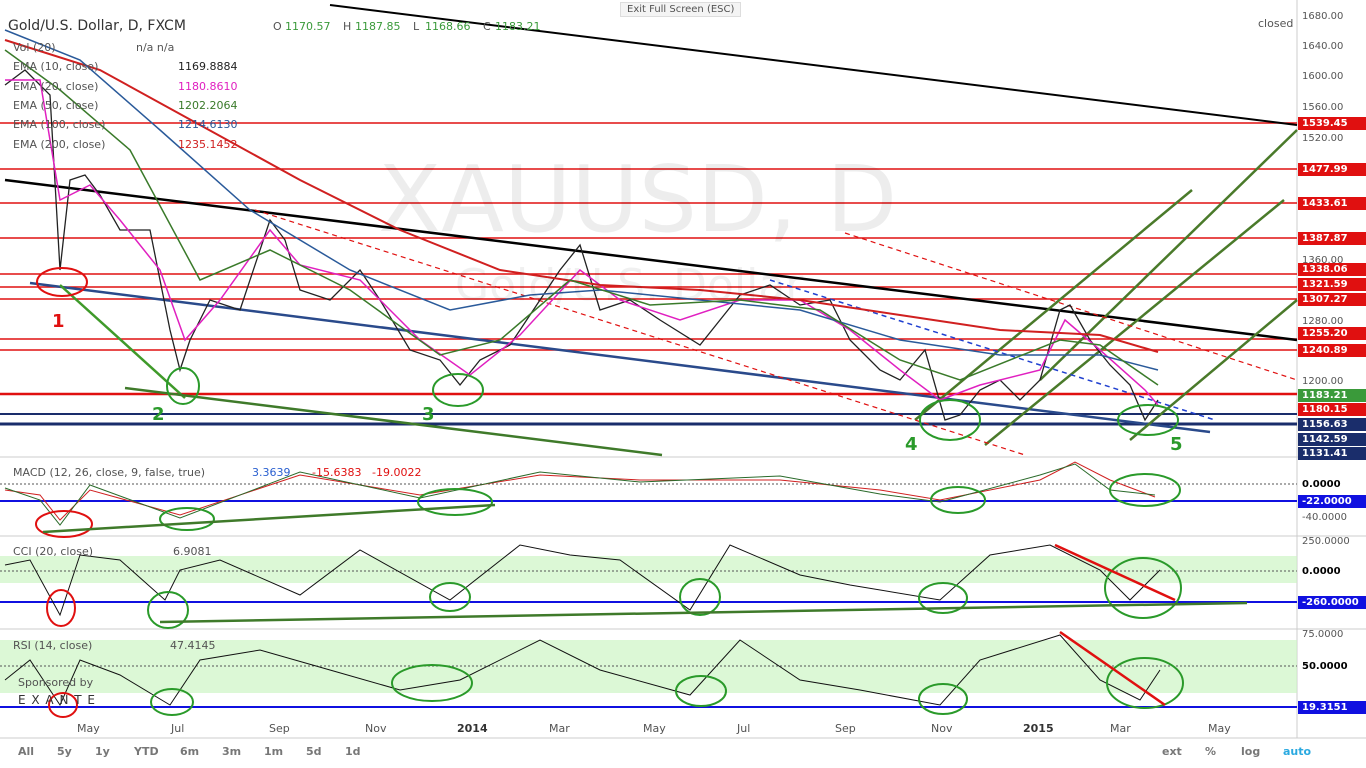 The height and width of the screenshot is (768, 1366). I want to click on price-level-label: 1131.41, so click(1332, 453).